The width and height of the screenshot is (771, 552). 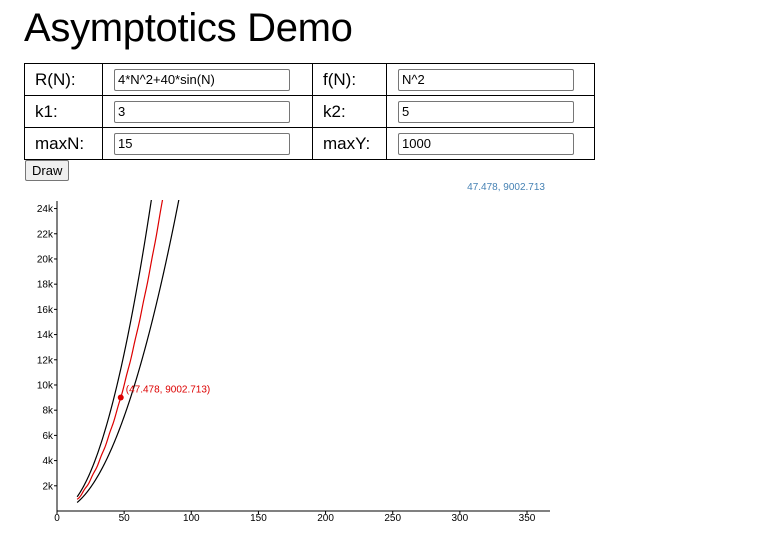 What do you see at coordinates (460, 518) in the screenshot?
I see `x-tick-label: 300` at bounding box center [460, 518].